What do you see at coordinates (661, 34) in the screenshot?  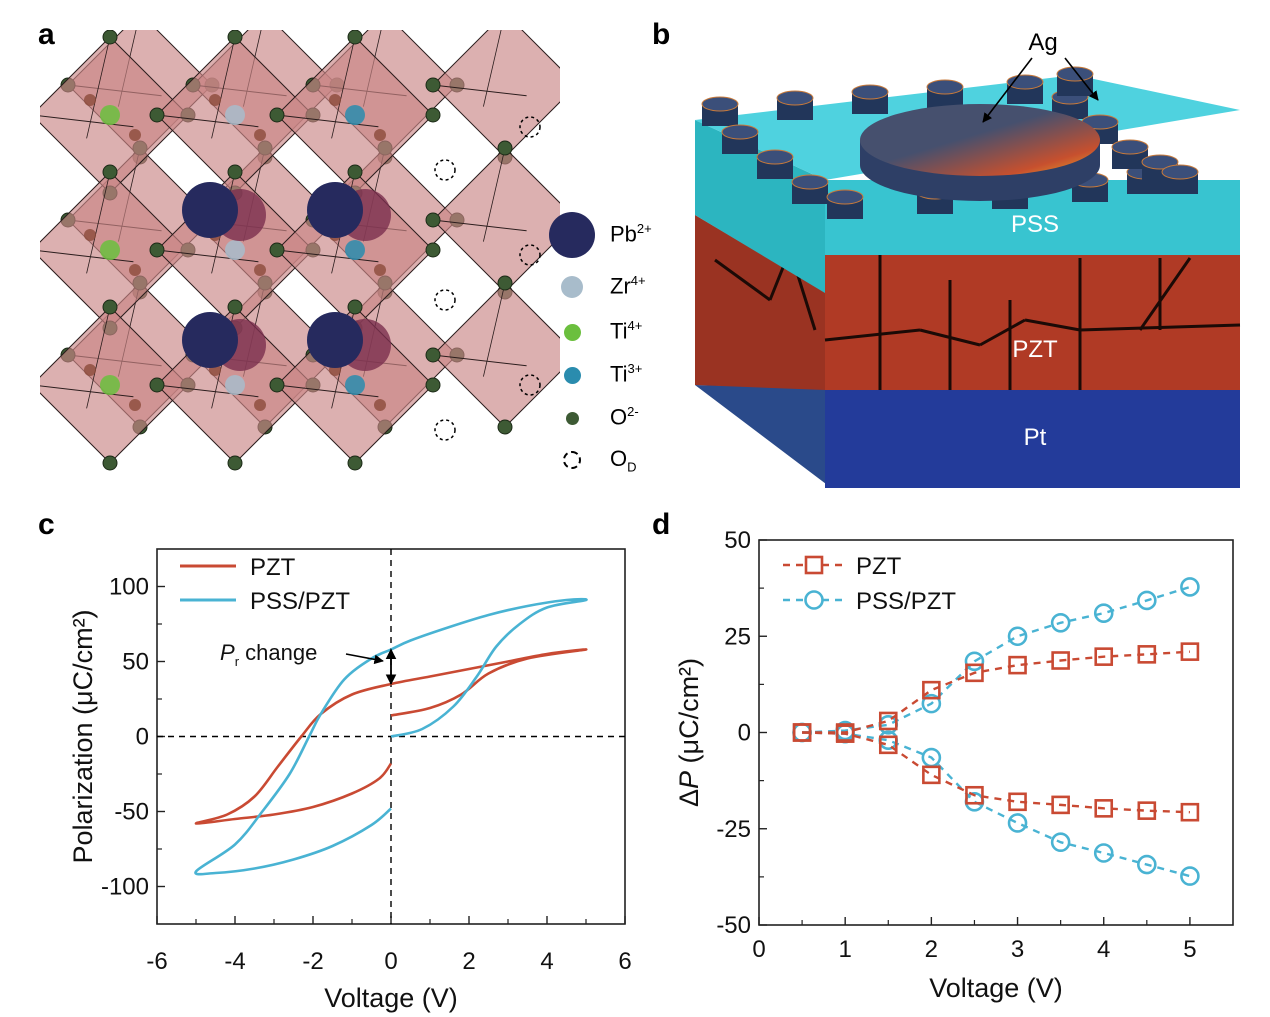 I see `panel-label-b: b` at bounding box center [661, 34].